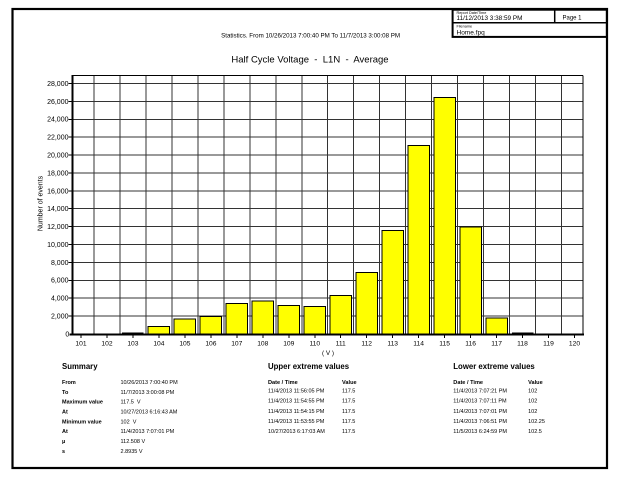 The image size is (620, 479). Describe the element at coordinates (60, 317) in the screenshot. I see `svg-text: 2,000` at that location.